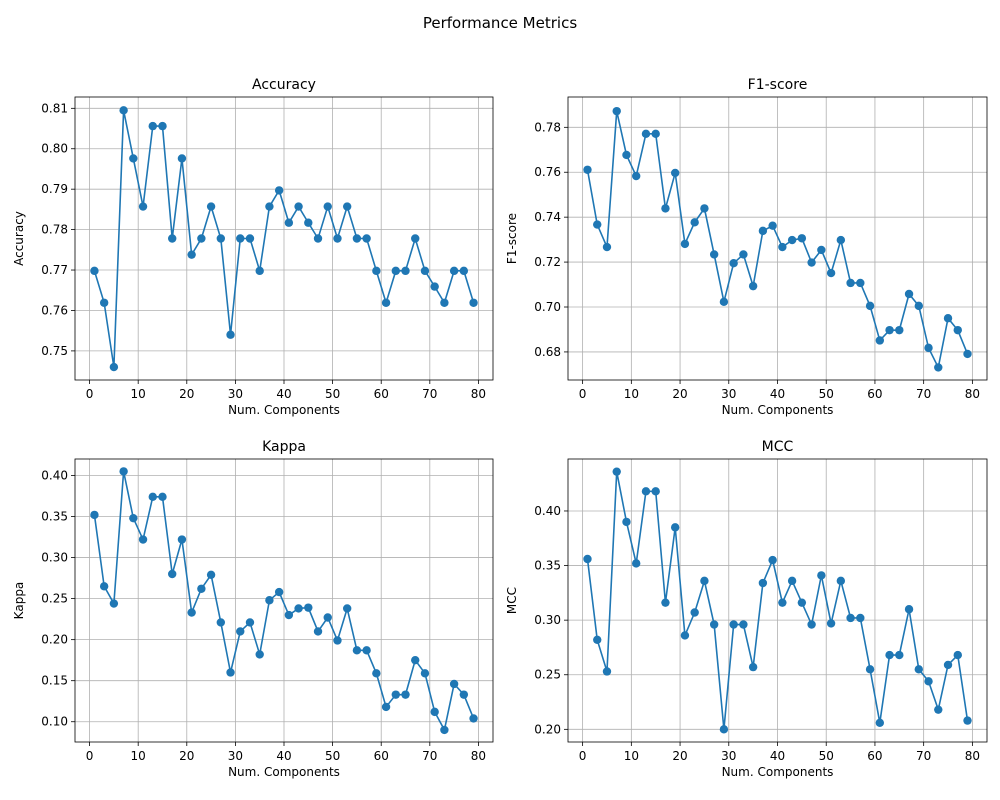 The image size is (1000, 800). What do you see at coordinates (54, 270) in the screenshot?
I see `y-tick-label: 0.77` at bounding box center [54, 270].